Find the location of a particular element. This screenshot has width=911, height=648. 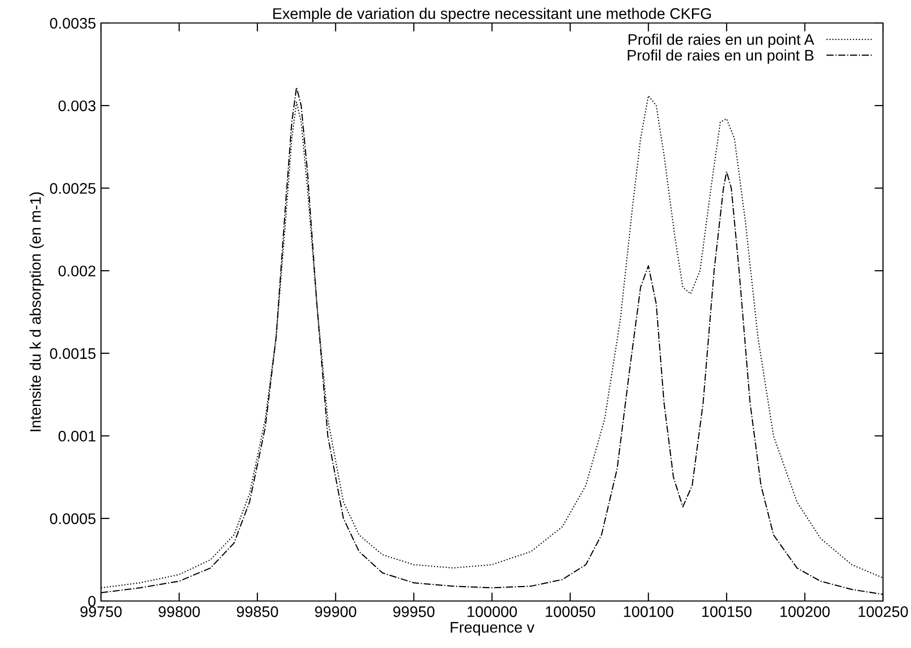

x-axis-title: Frequence v is located at coordinates (492, 629).